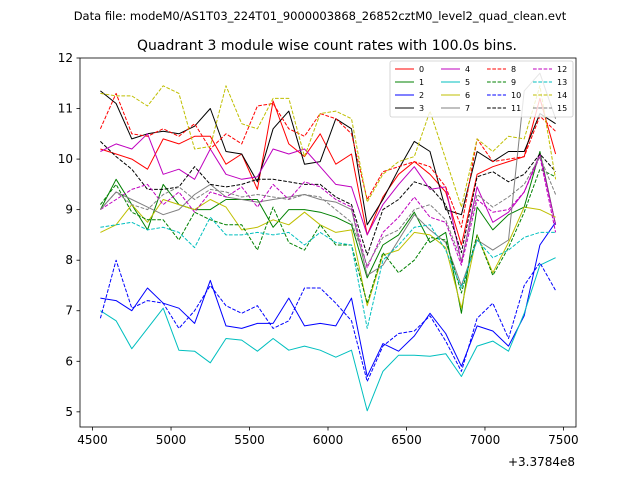 This screenshot has height=480, width=640. What do you see at coordinates (513, 82) in the screenshot?
I see `legend-label-9: 9` at bounding box center [513, 82].